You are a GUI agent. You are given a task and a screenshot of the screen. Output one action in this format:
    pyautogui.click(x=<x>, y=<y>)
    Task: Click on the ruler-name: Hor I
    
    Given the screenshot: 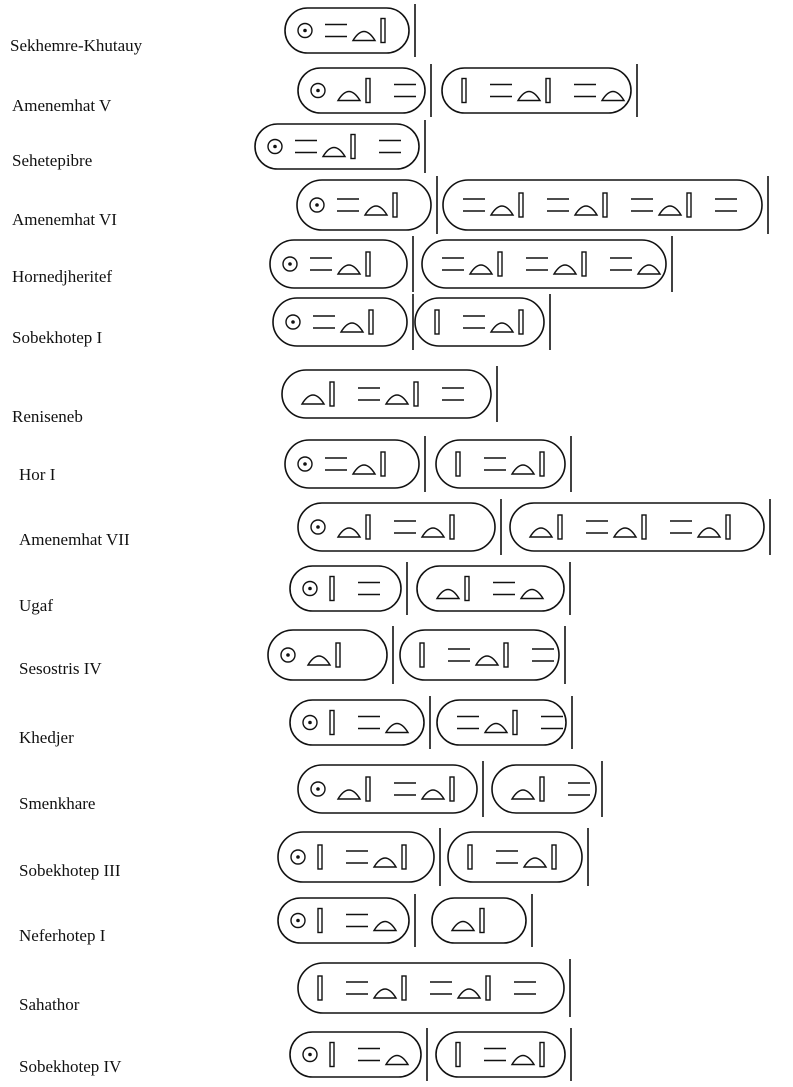 What is the action you would take?
    pyautogui.click(x=37, y=474)
    